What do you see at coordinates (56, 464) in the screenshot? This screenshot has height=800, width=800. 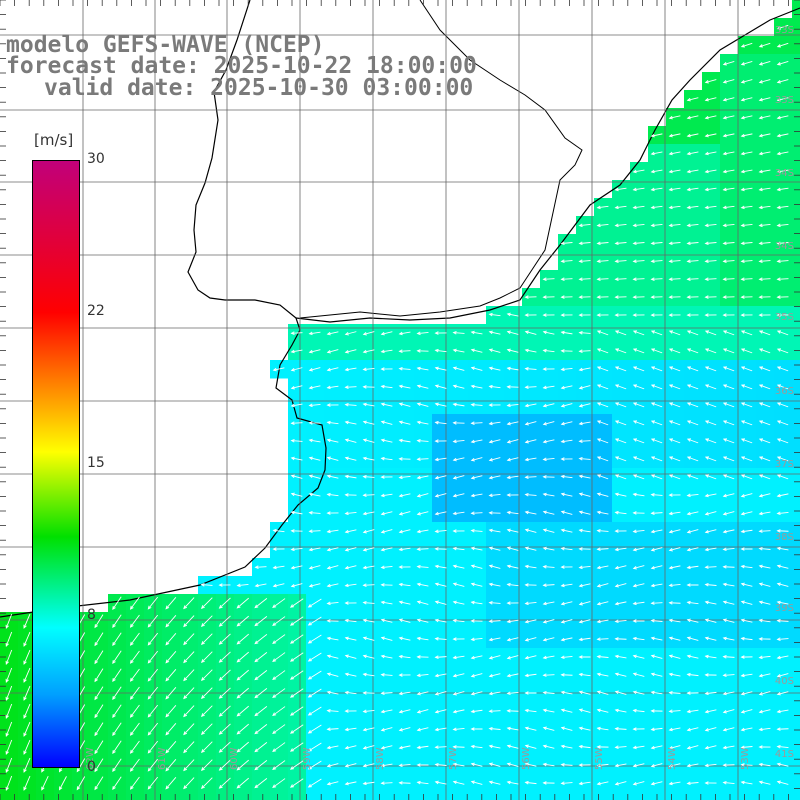 I see `colorbar` at bounding box center [56, 464].